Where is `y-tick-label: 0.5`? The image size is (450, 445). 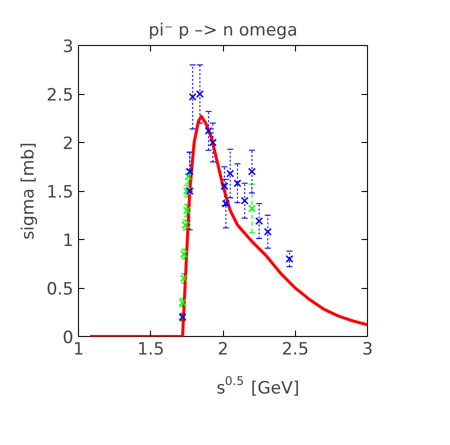 y-tick-label: 0.5 is located at coordinates (60, 290).